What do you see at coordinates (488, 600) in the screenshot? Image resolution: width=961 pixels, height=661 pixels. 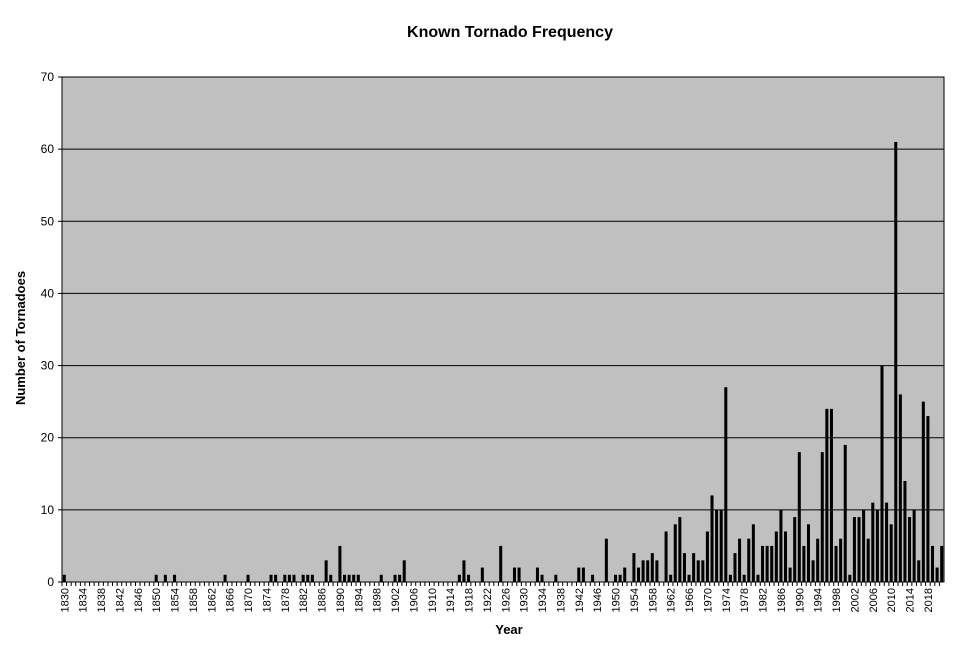 I see `x-tick-label: 1922` at bounding box center [488, 600].